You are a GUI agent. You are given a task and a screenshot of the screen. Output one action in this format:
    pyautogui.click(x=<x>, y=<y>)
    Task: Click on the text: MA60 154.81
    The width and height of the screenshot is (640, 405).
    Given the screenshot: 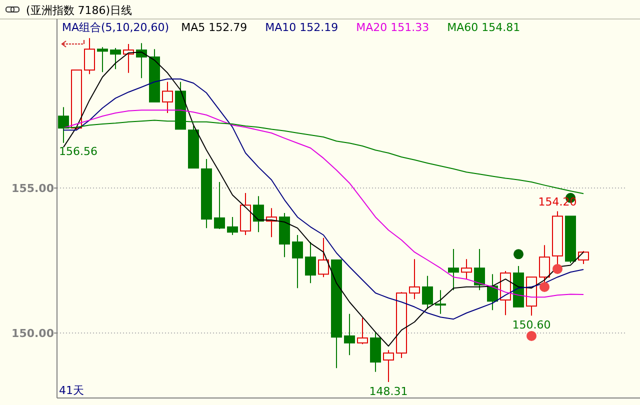 What is the action you would take?
    pyautogui.click(x=483, y=27)
    